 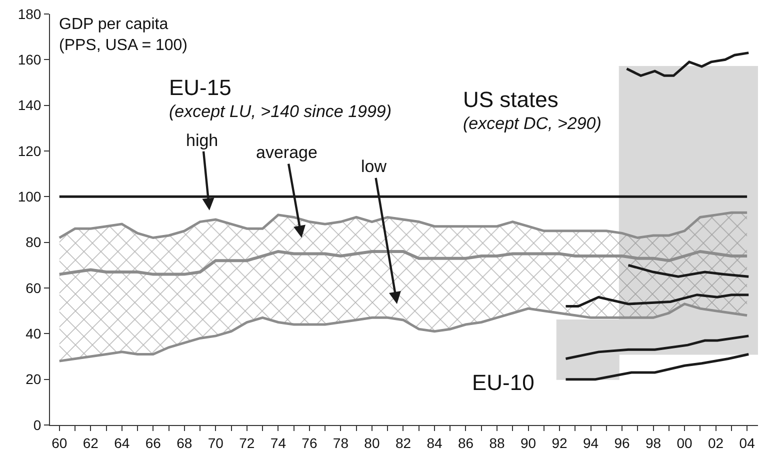 What do you see at coordinates (532, 123) in the screenshot?
I see `annotation: (except DC, >290)` at bounding box center [532, 123].